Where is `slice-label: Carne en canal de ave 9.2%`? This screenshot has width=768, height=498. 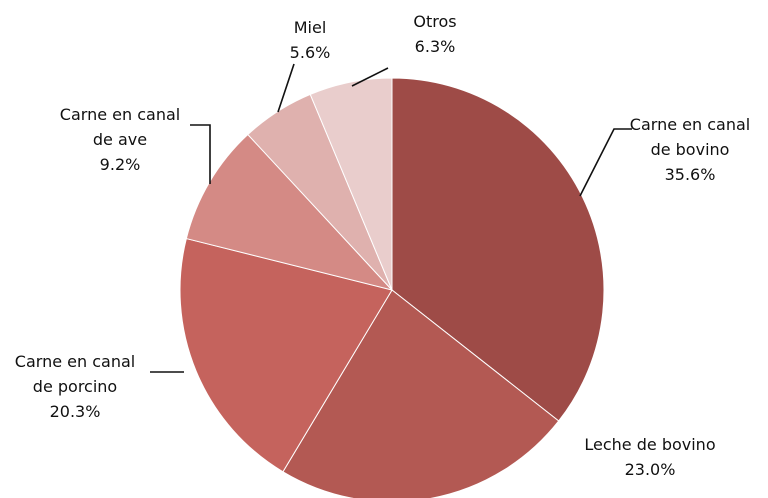
slice-label: Carne en canal de ave 9.2% is located at coordinates (120, 139).